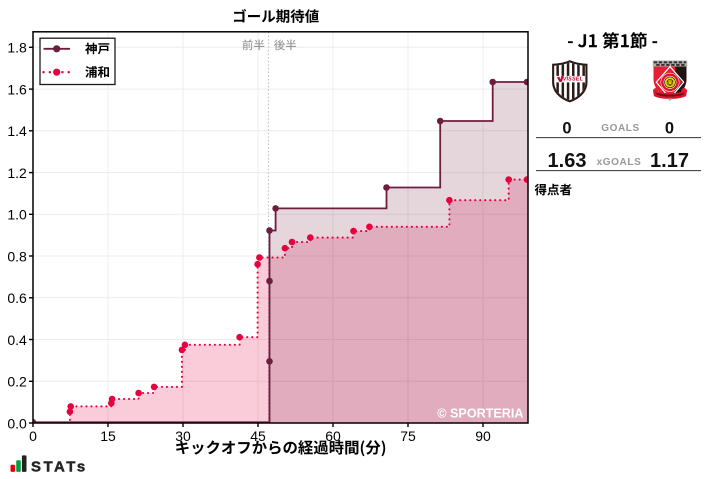  Describe the element at coordinates (258, 436) in the screenshot. I see `svg-text: 45` at that location.